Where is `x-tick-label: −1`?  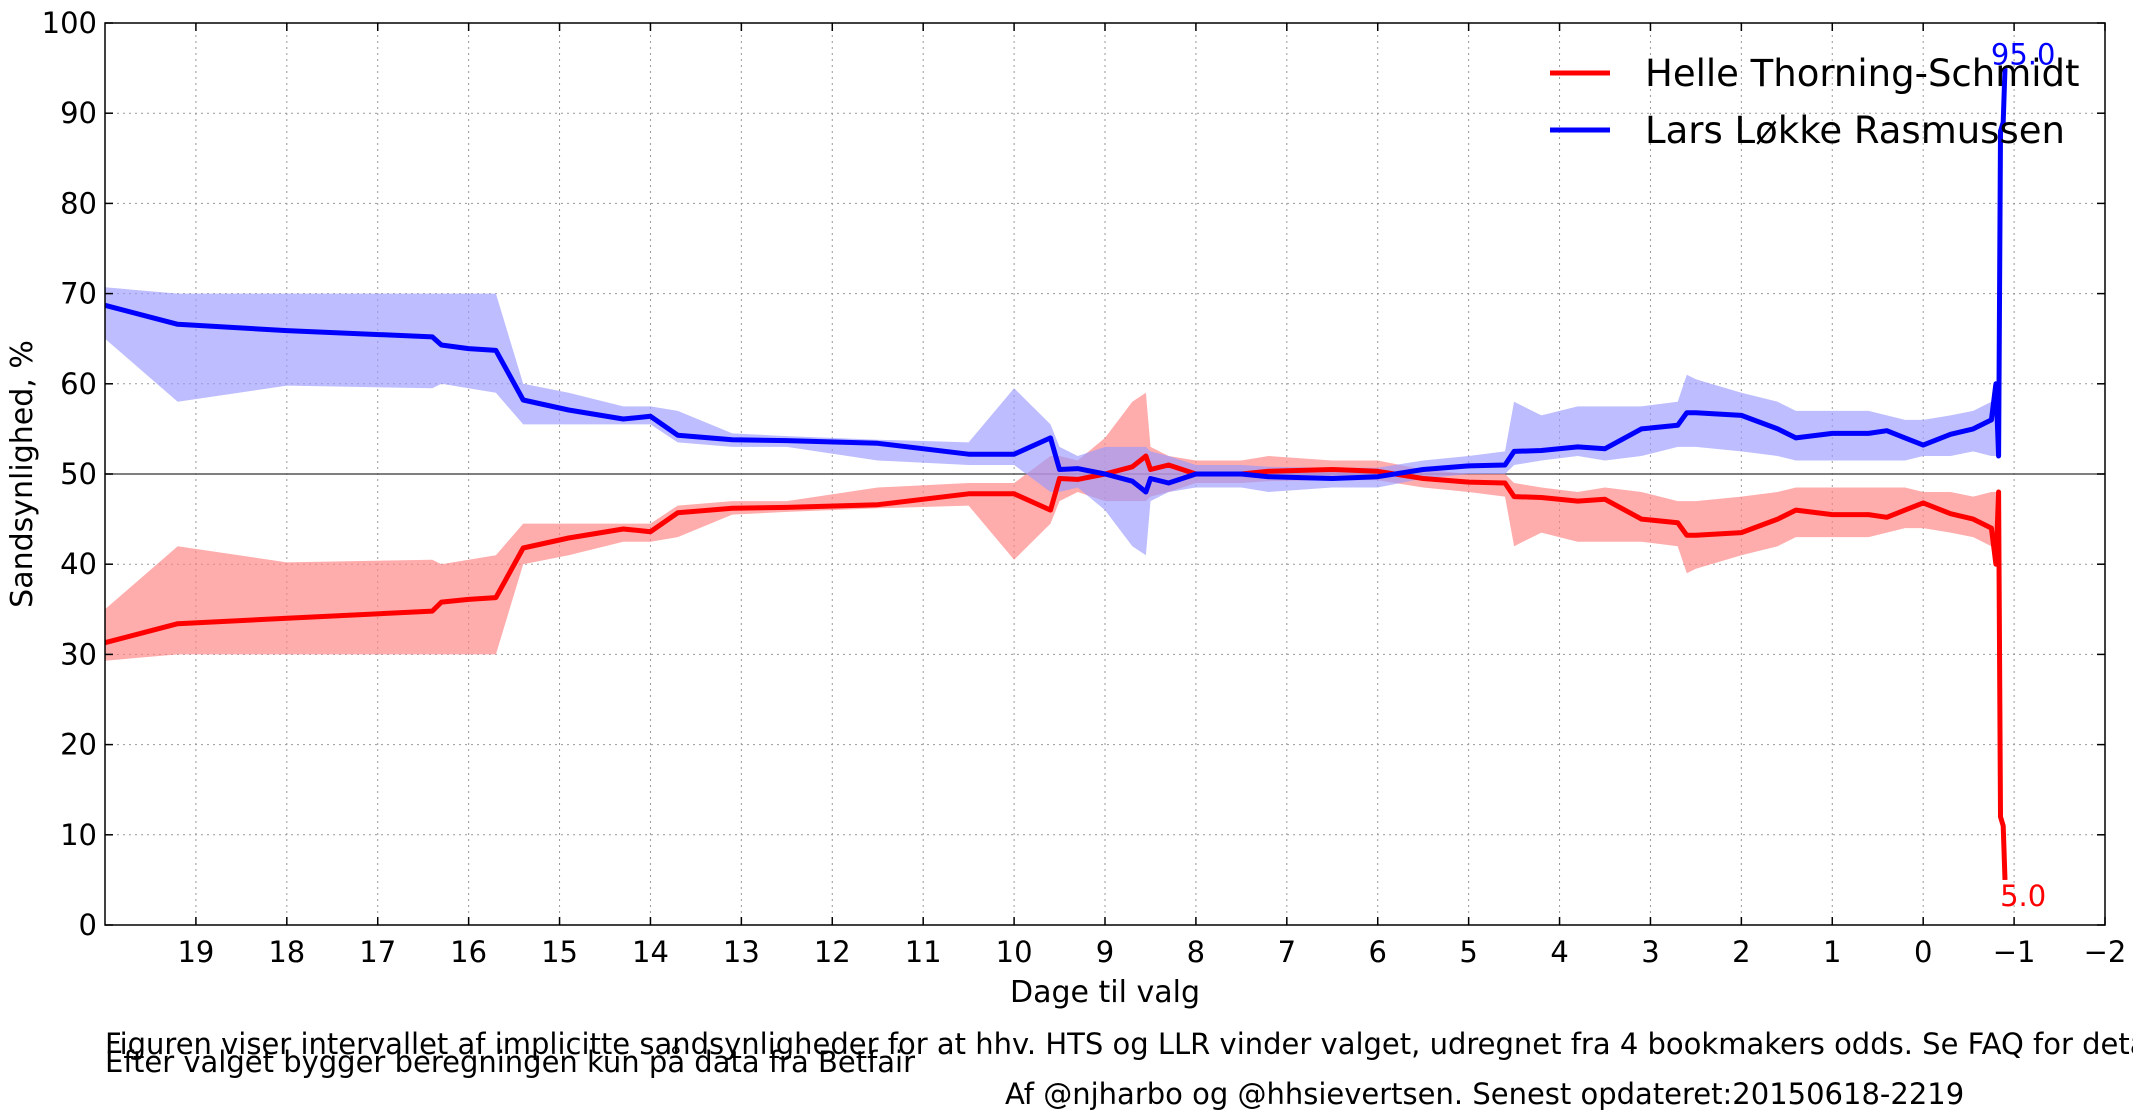 x-tick-label: −1 is located at coordinates (2014, 952).